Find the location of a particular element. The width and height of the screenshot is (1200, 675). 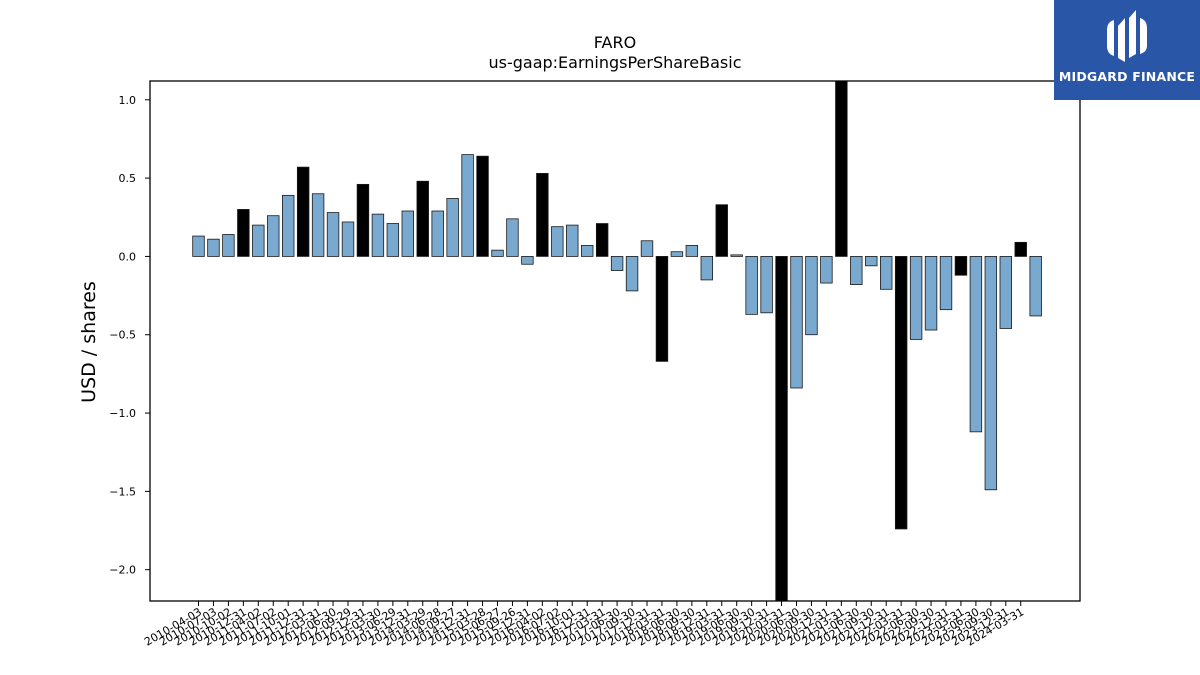

y-axis-ticks: 1.0 0.5 0.0 −0.5 −1.0 −1.5 −2.0 is located at coordinates (129, 335).